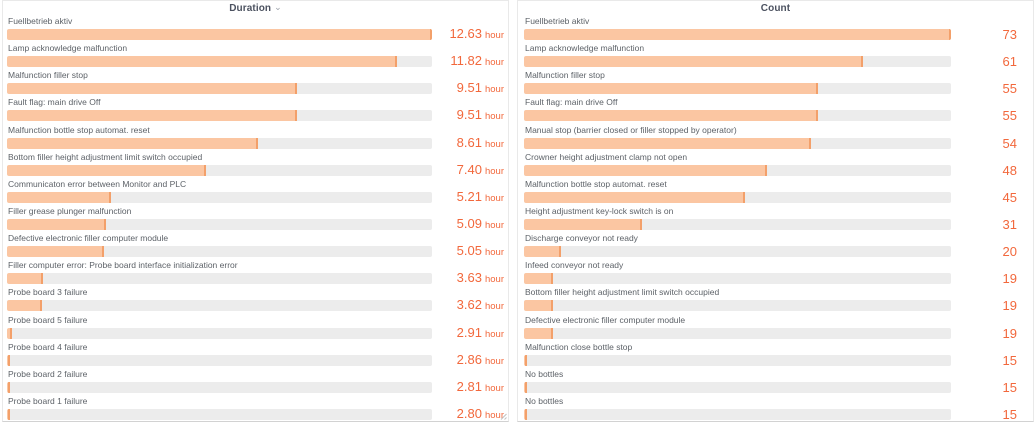 The width and height of the screenshot is (1034, 426). Describe the element at coordinates (256, 28) in the screenshot. I see `fault-row: Fuellbetrieb aktiv 12.63 hour` at that location.